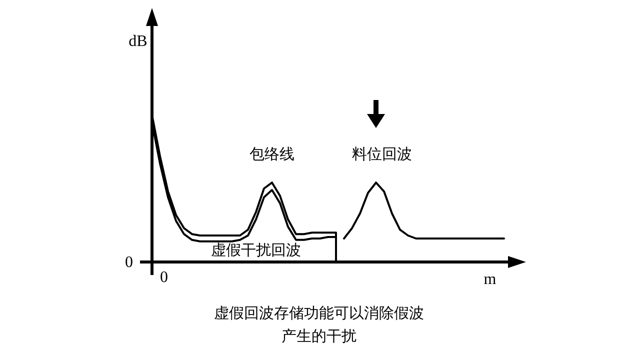 This screenshot has width=634, height=357. What do you see at coordinates (382, 154) in the screenshot?
I see `annotation: 料位回波` at bounding box center [382, 154].